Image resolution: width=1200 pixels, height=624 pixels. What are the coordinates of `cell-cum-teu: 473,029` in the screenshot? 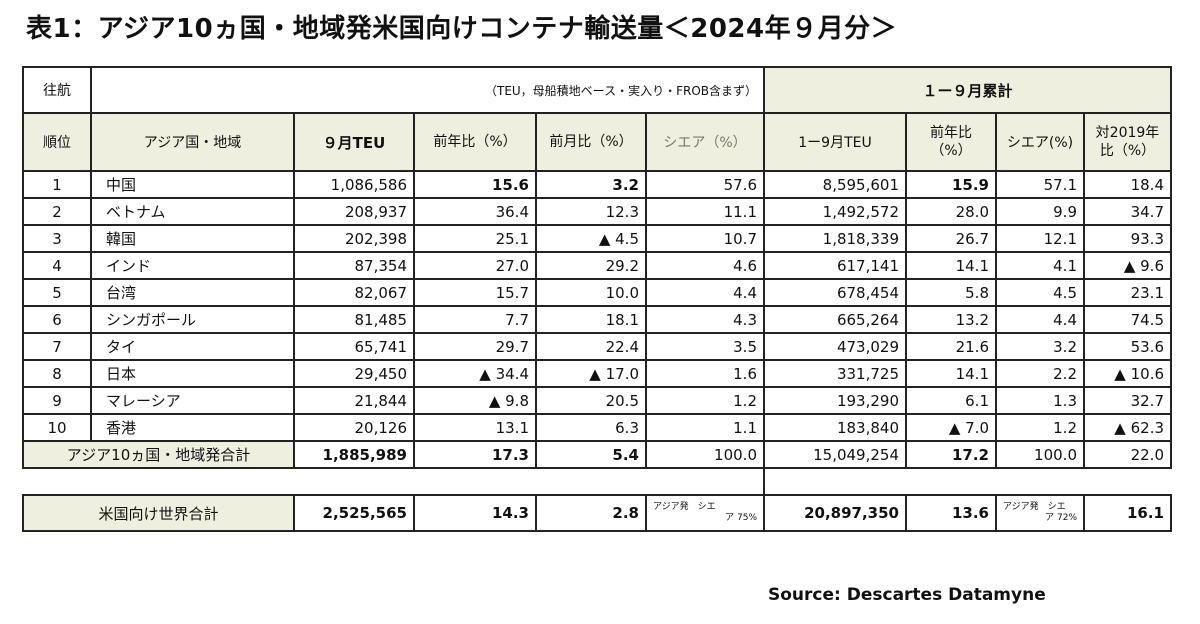 It's located at (835, 346).